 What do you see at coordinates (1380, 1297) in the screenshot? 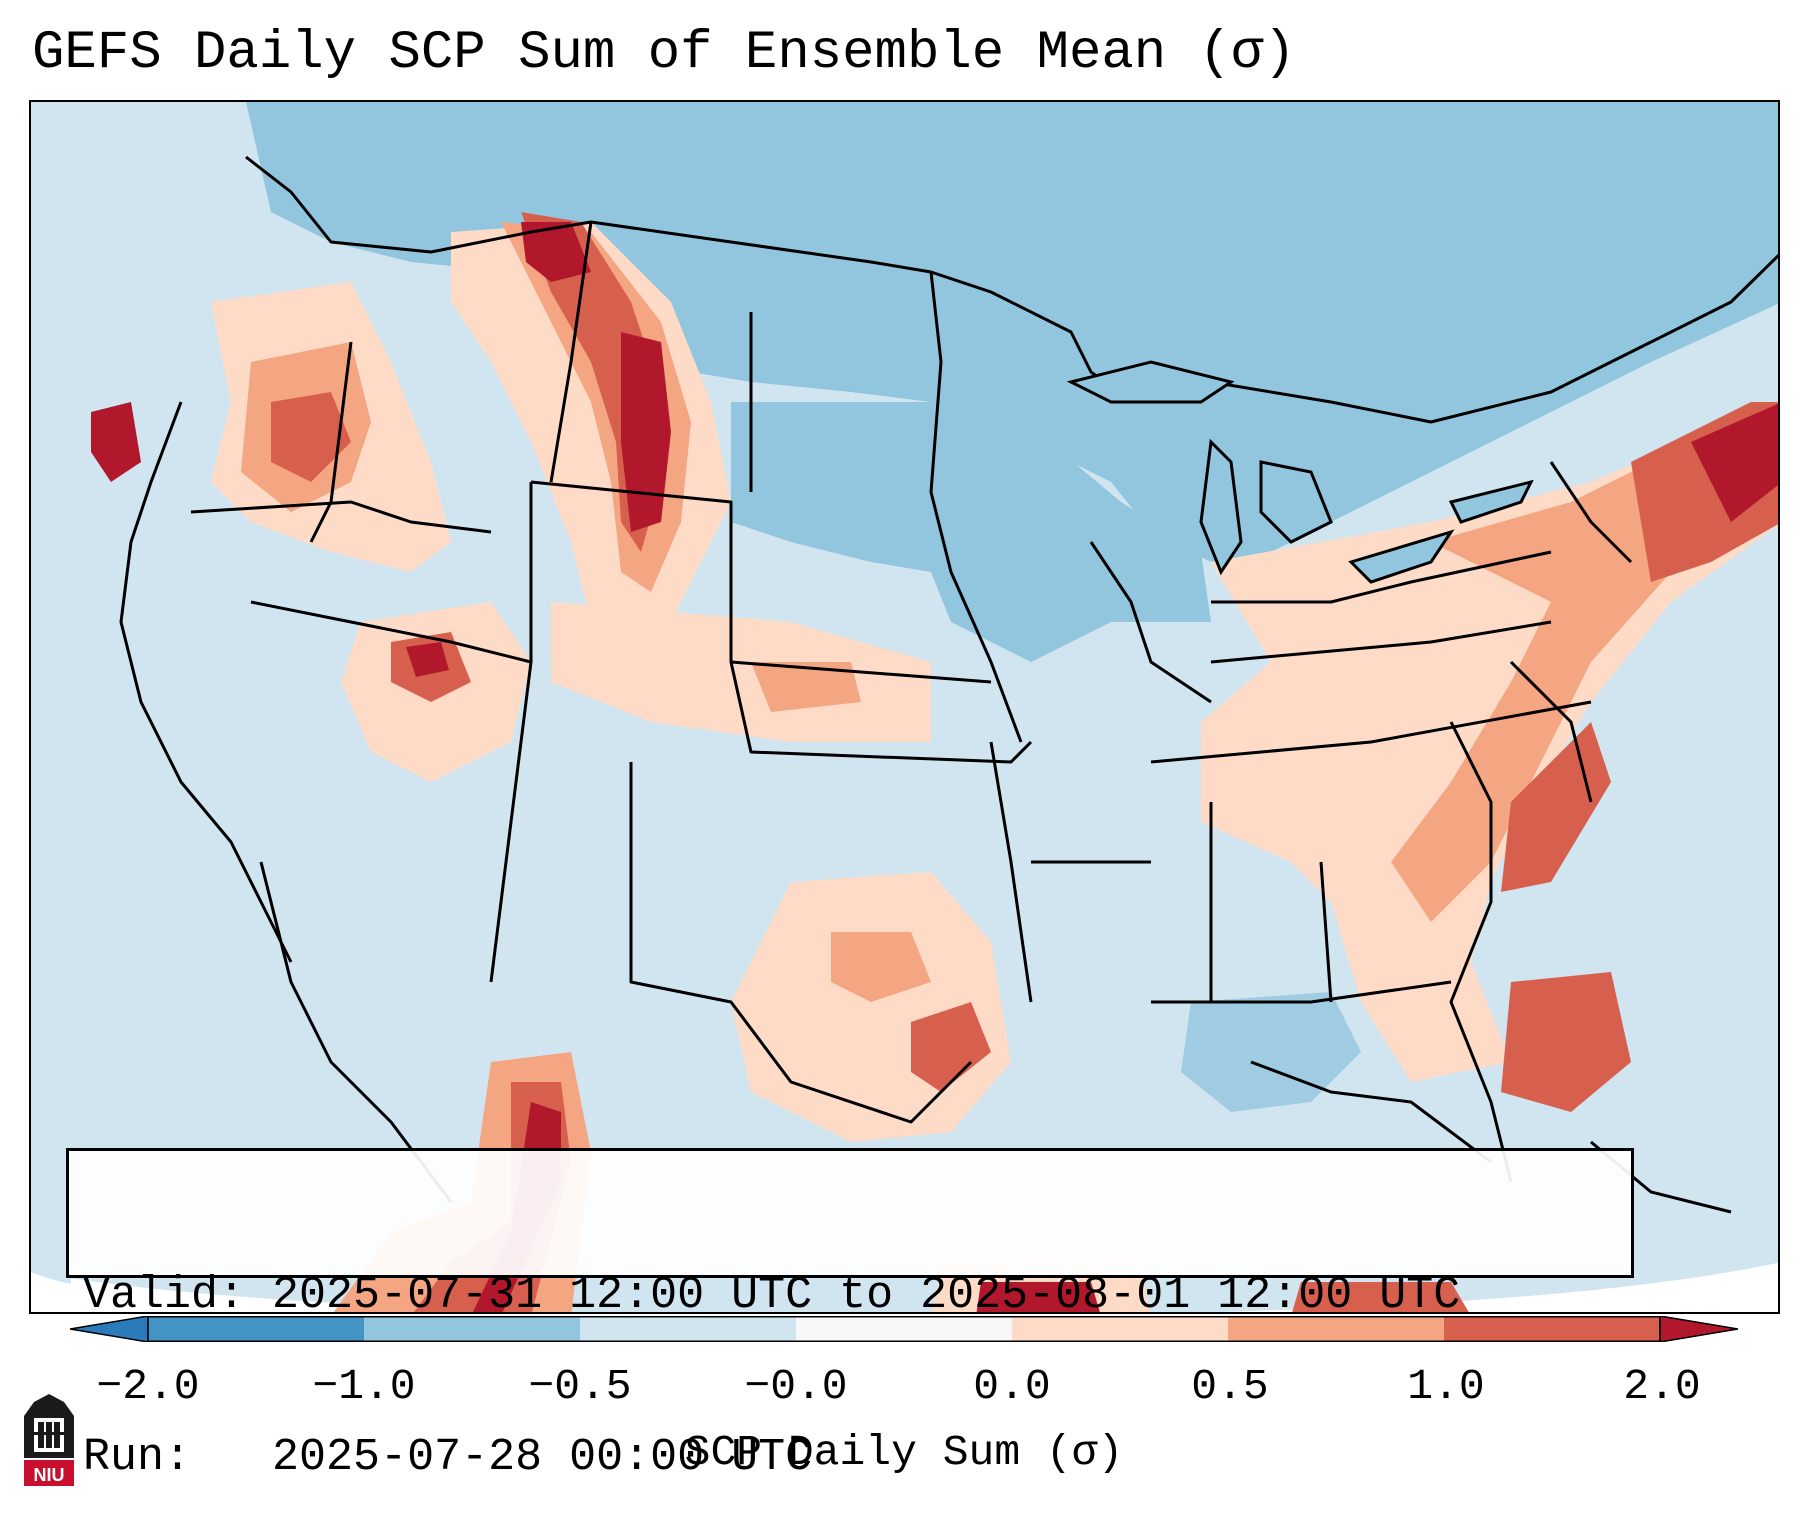
I see `caribbean-strong` at bounding box center [1380, 1297].